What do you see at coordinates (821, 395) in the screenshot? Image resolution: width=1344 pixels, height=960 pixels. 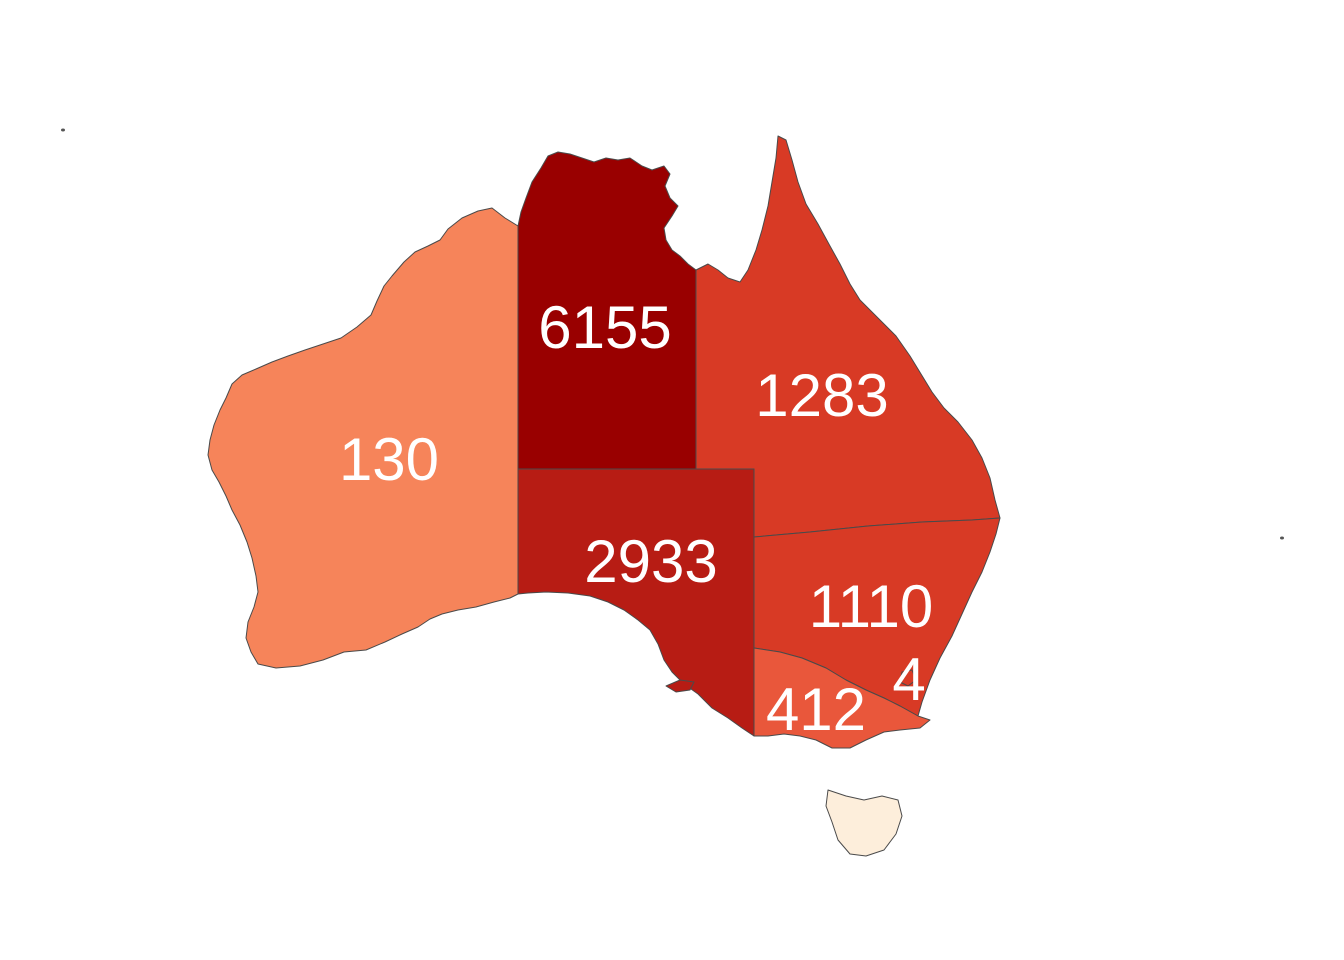 I see `label-qld: 1283` at bounding box center [821, 395].